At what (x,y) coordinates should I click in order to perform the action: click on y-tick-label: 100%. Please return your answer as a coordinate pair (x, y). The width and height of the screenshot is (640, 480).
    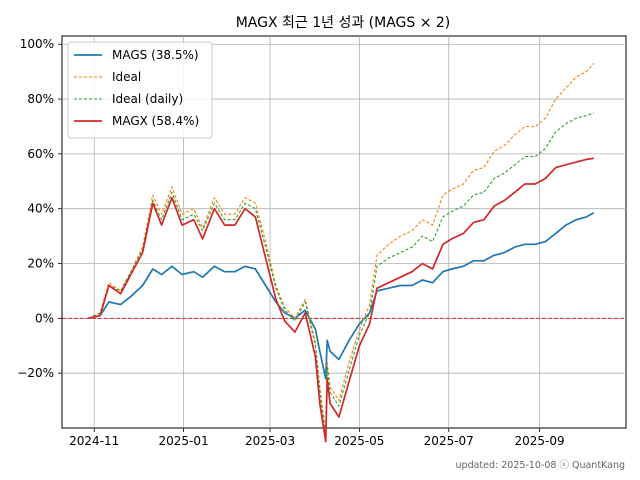
    Looking at the image, I should click on (37, 44).